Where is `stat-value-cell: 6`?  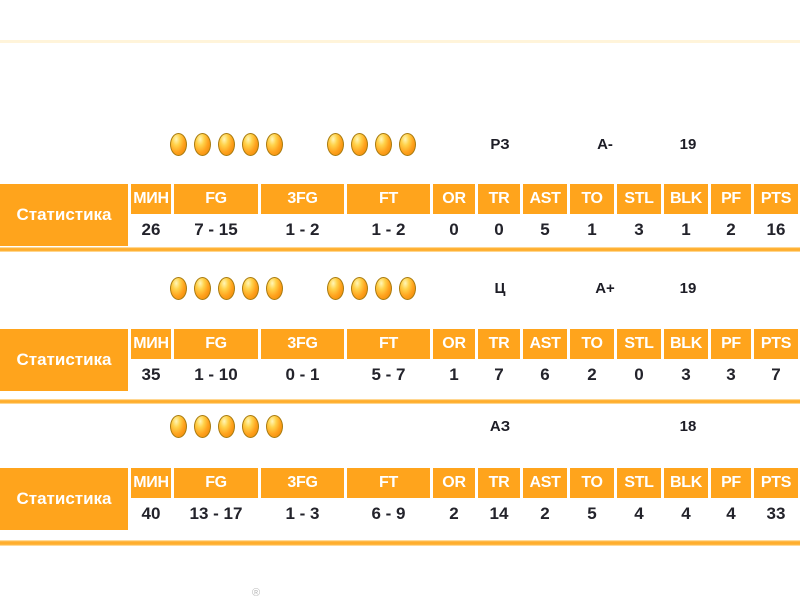 stat-value-cell: 6 is located at coordinates (545, 375).